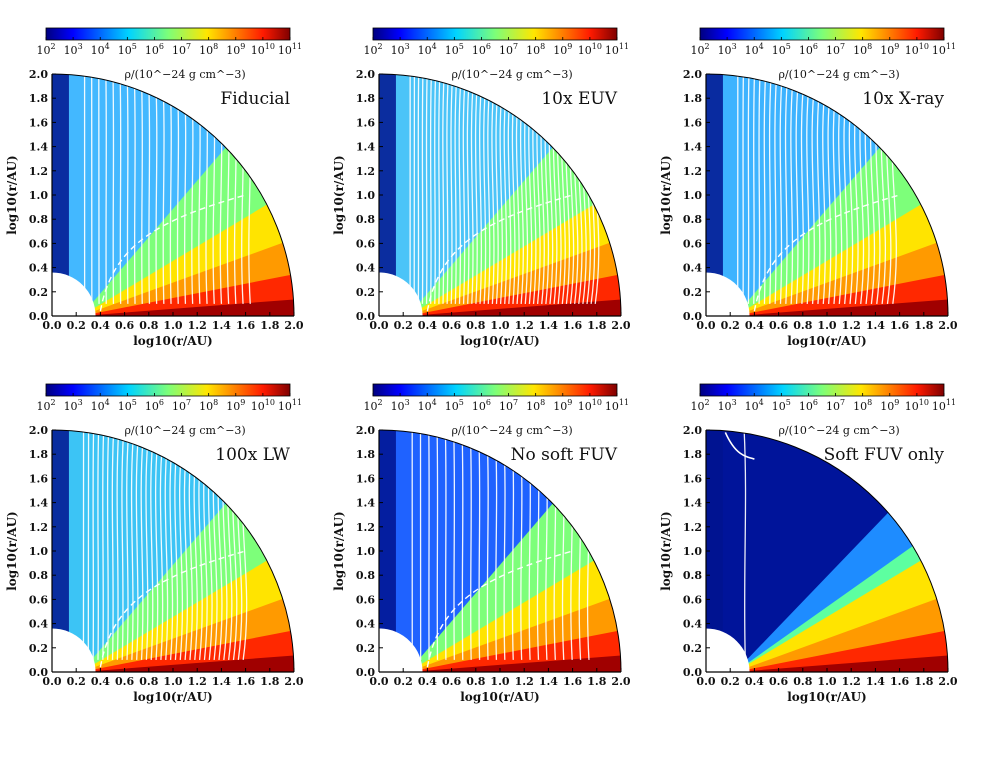  I want to click on y-tick-label: 1.4, so click(365, 147).